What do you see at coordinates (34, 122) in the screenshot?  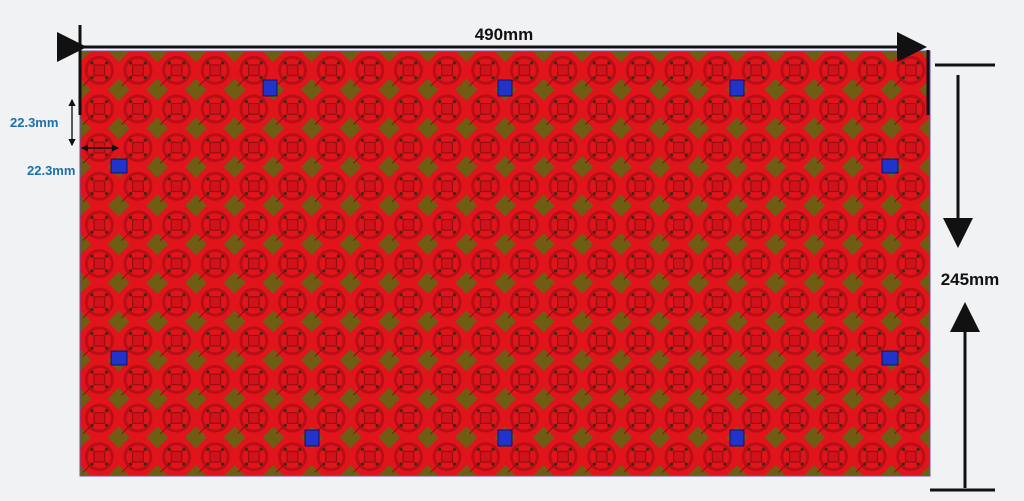 I see `pitch-vertical-label: 22.3mm` at bounding box center [34, 122].